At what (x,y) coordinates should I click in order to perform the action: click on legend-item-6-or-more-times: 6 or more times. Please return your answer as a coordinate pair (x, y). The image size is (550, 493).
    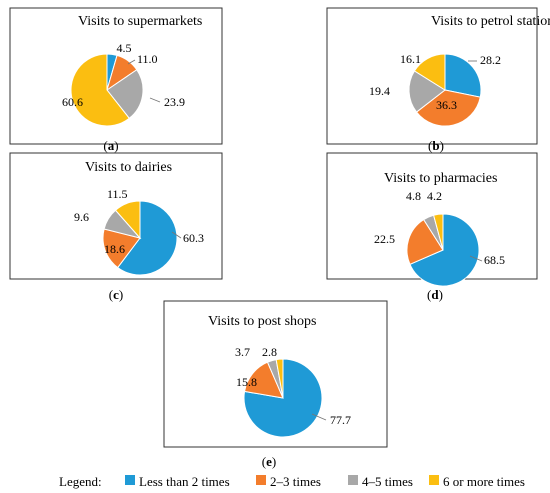
    Looking at the image, I should click on (484, 481).